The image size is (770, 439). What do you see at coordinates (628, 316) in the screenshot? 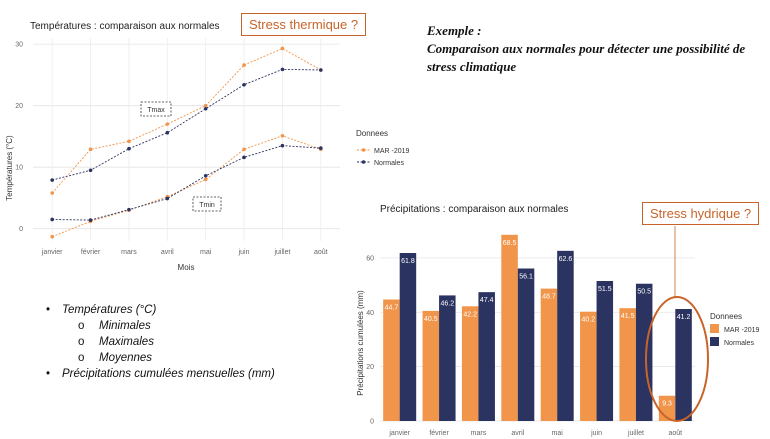
I see `bar-value-label: 41.5` at bounding box center [628, 316].